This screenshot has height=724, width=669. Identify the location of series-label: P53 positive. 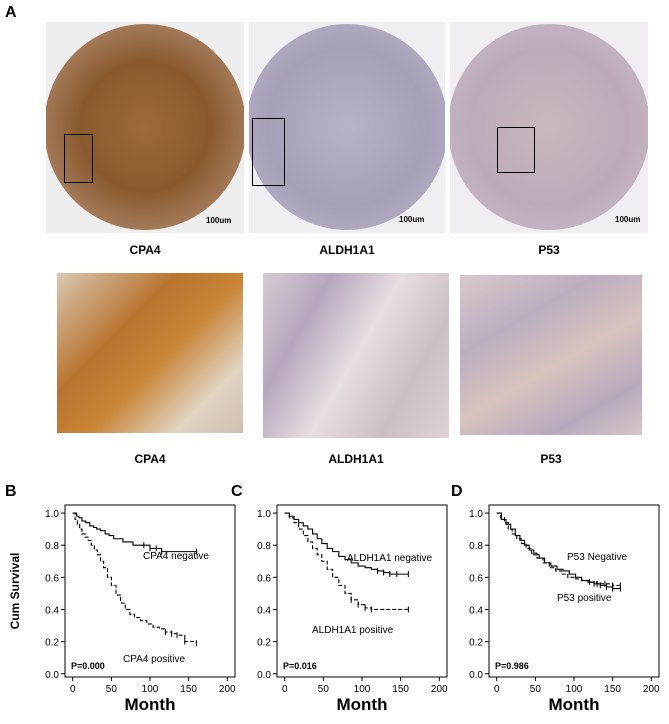
(584, 598).